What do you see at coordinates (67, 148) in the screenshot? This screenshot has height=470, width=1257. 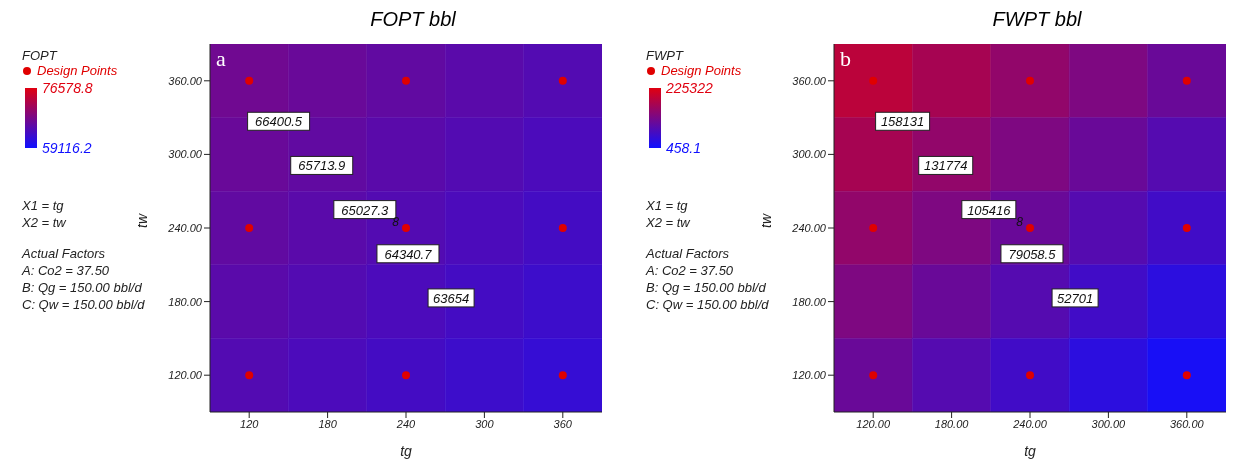 I see `color-bar-label: 59116.2` at bounding box center [67, 148].